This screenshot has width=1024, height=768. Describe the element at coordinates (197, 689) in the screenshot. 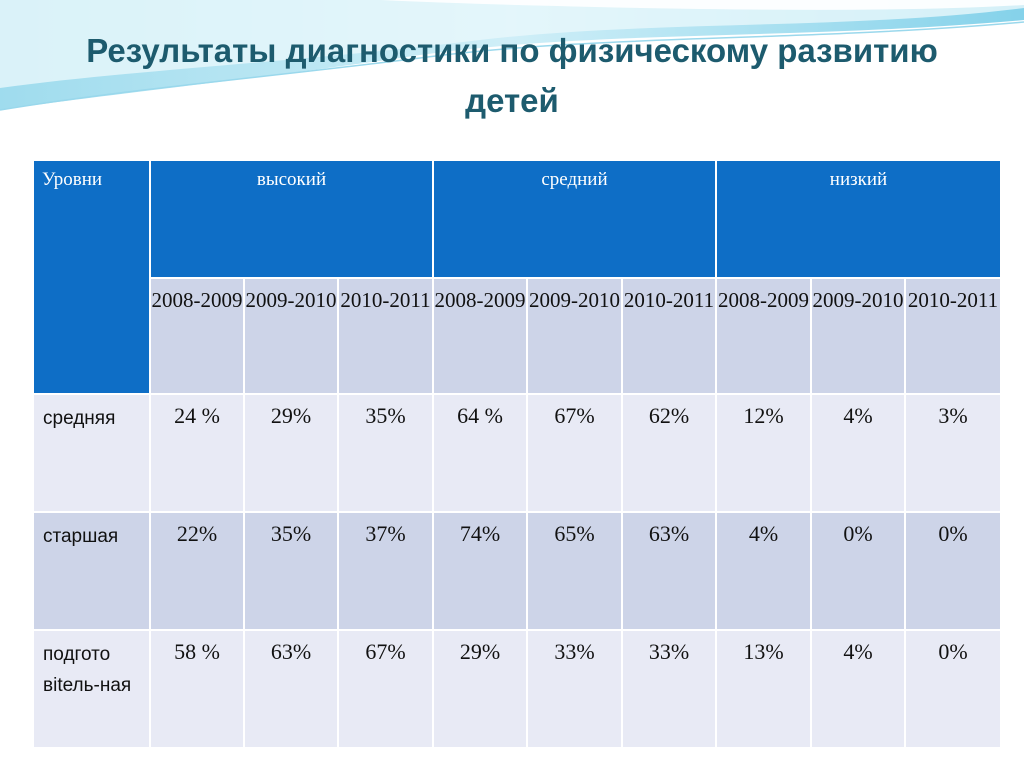

I see `value-cell: 58 %` at that location.